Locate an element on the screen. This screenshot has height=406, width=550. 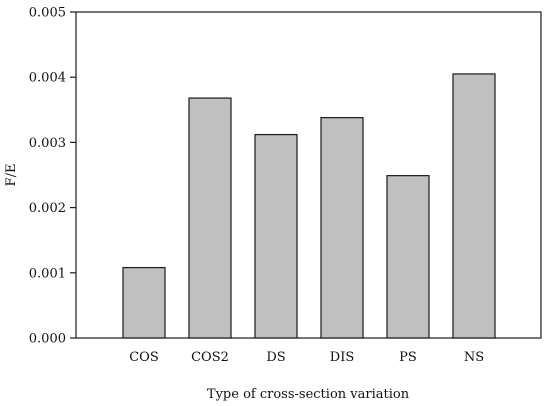
x-tick-label: PS is located at coordinates (408, 357).